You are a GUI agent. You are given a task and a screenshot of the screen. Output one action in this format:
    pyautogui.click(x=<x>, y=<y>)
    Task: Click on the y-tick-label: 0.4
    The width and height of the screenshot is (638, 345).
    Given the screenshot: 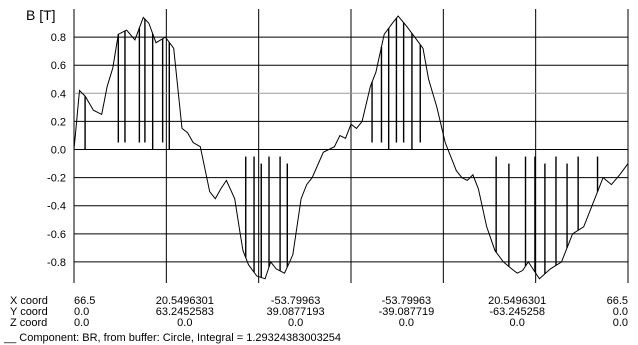 What is the action you would take?
    pyautogui.click(x=58, y=94)
    